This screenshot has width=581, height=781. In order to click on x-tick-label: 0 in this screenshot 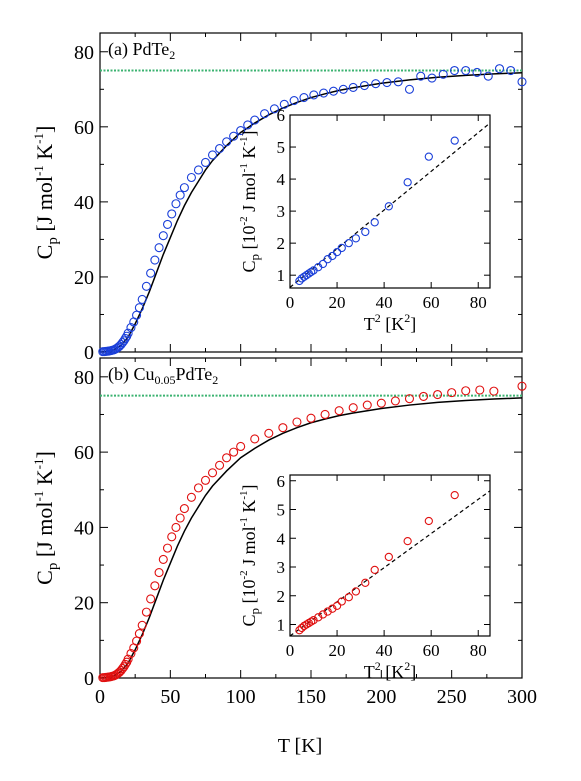, I will do `click(100, 697)`.